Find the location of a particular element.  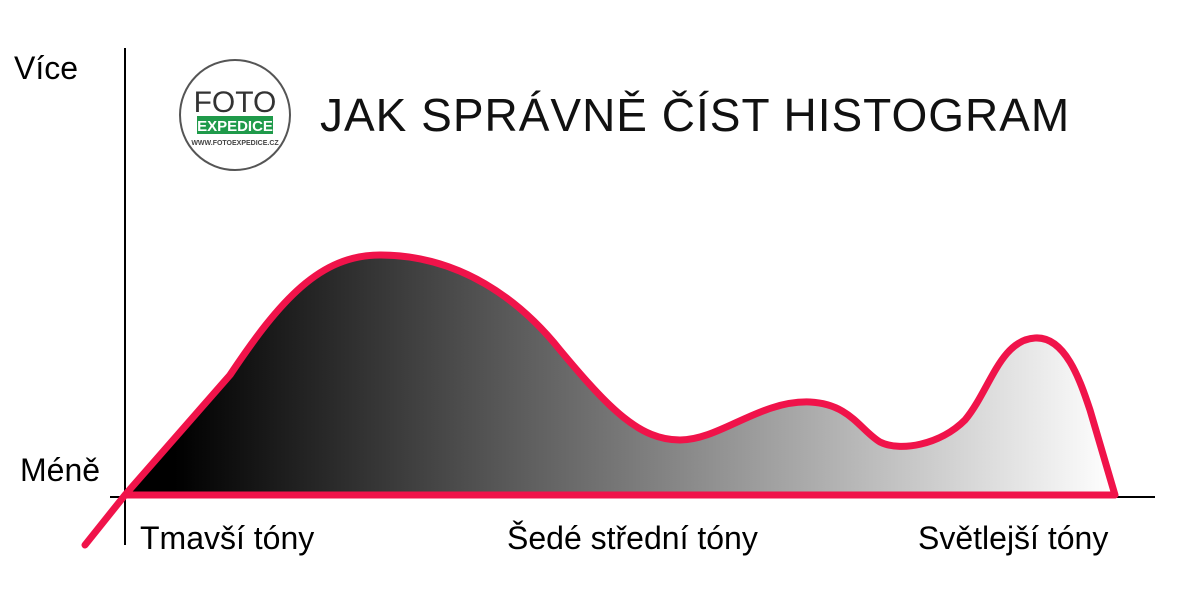

y-axis-bottom-label: Méně is located at coordinates (60, 470).